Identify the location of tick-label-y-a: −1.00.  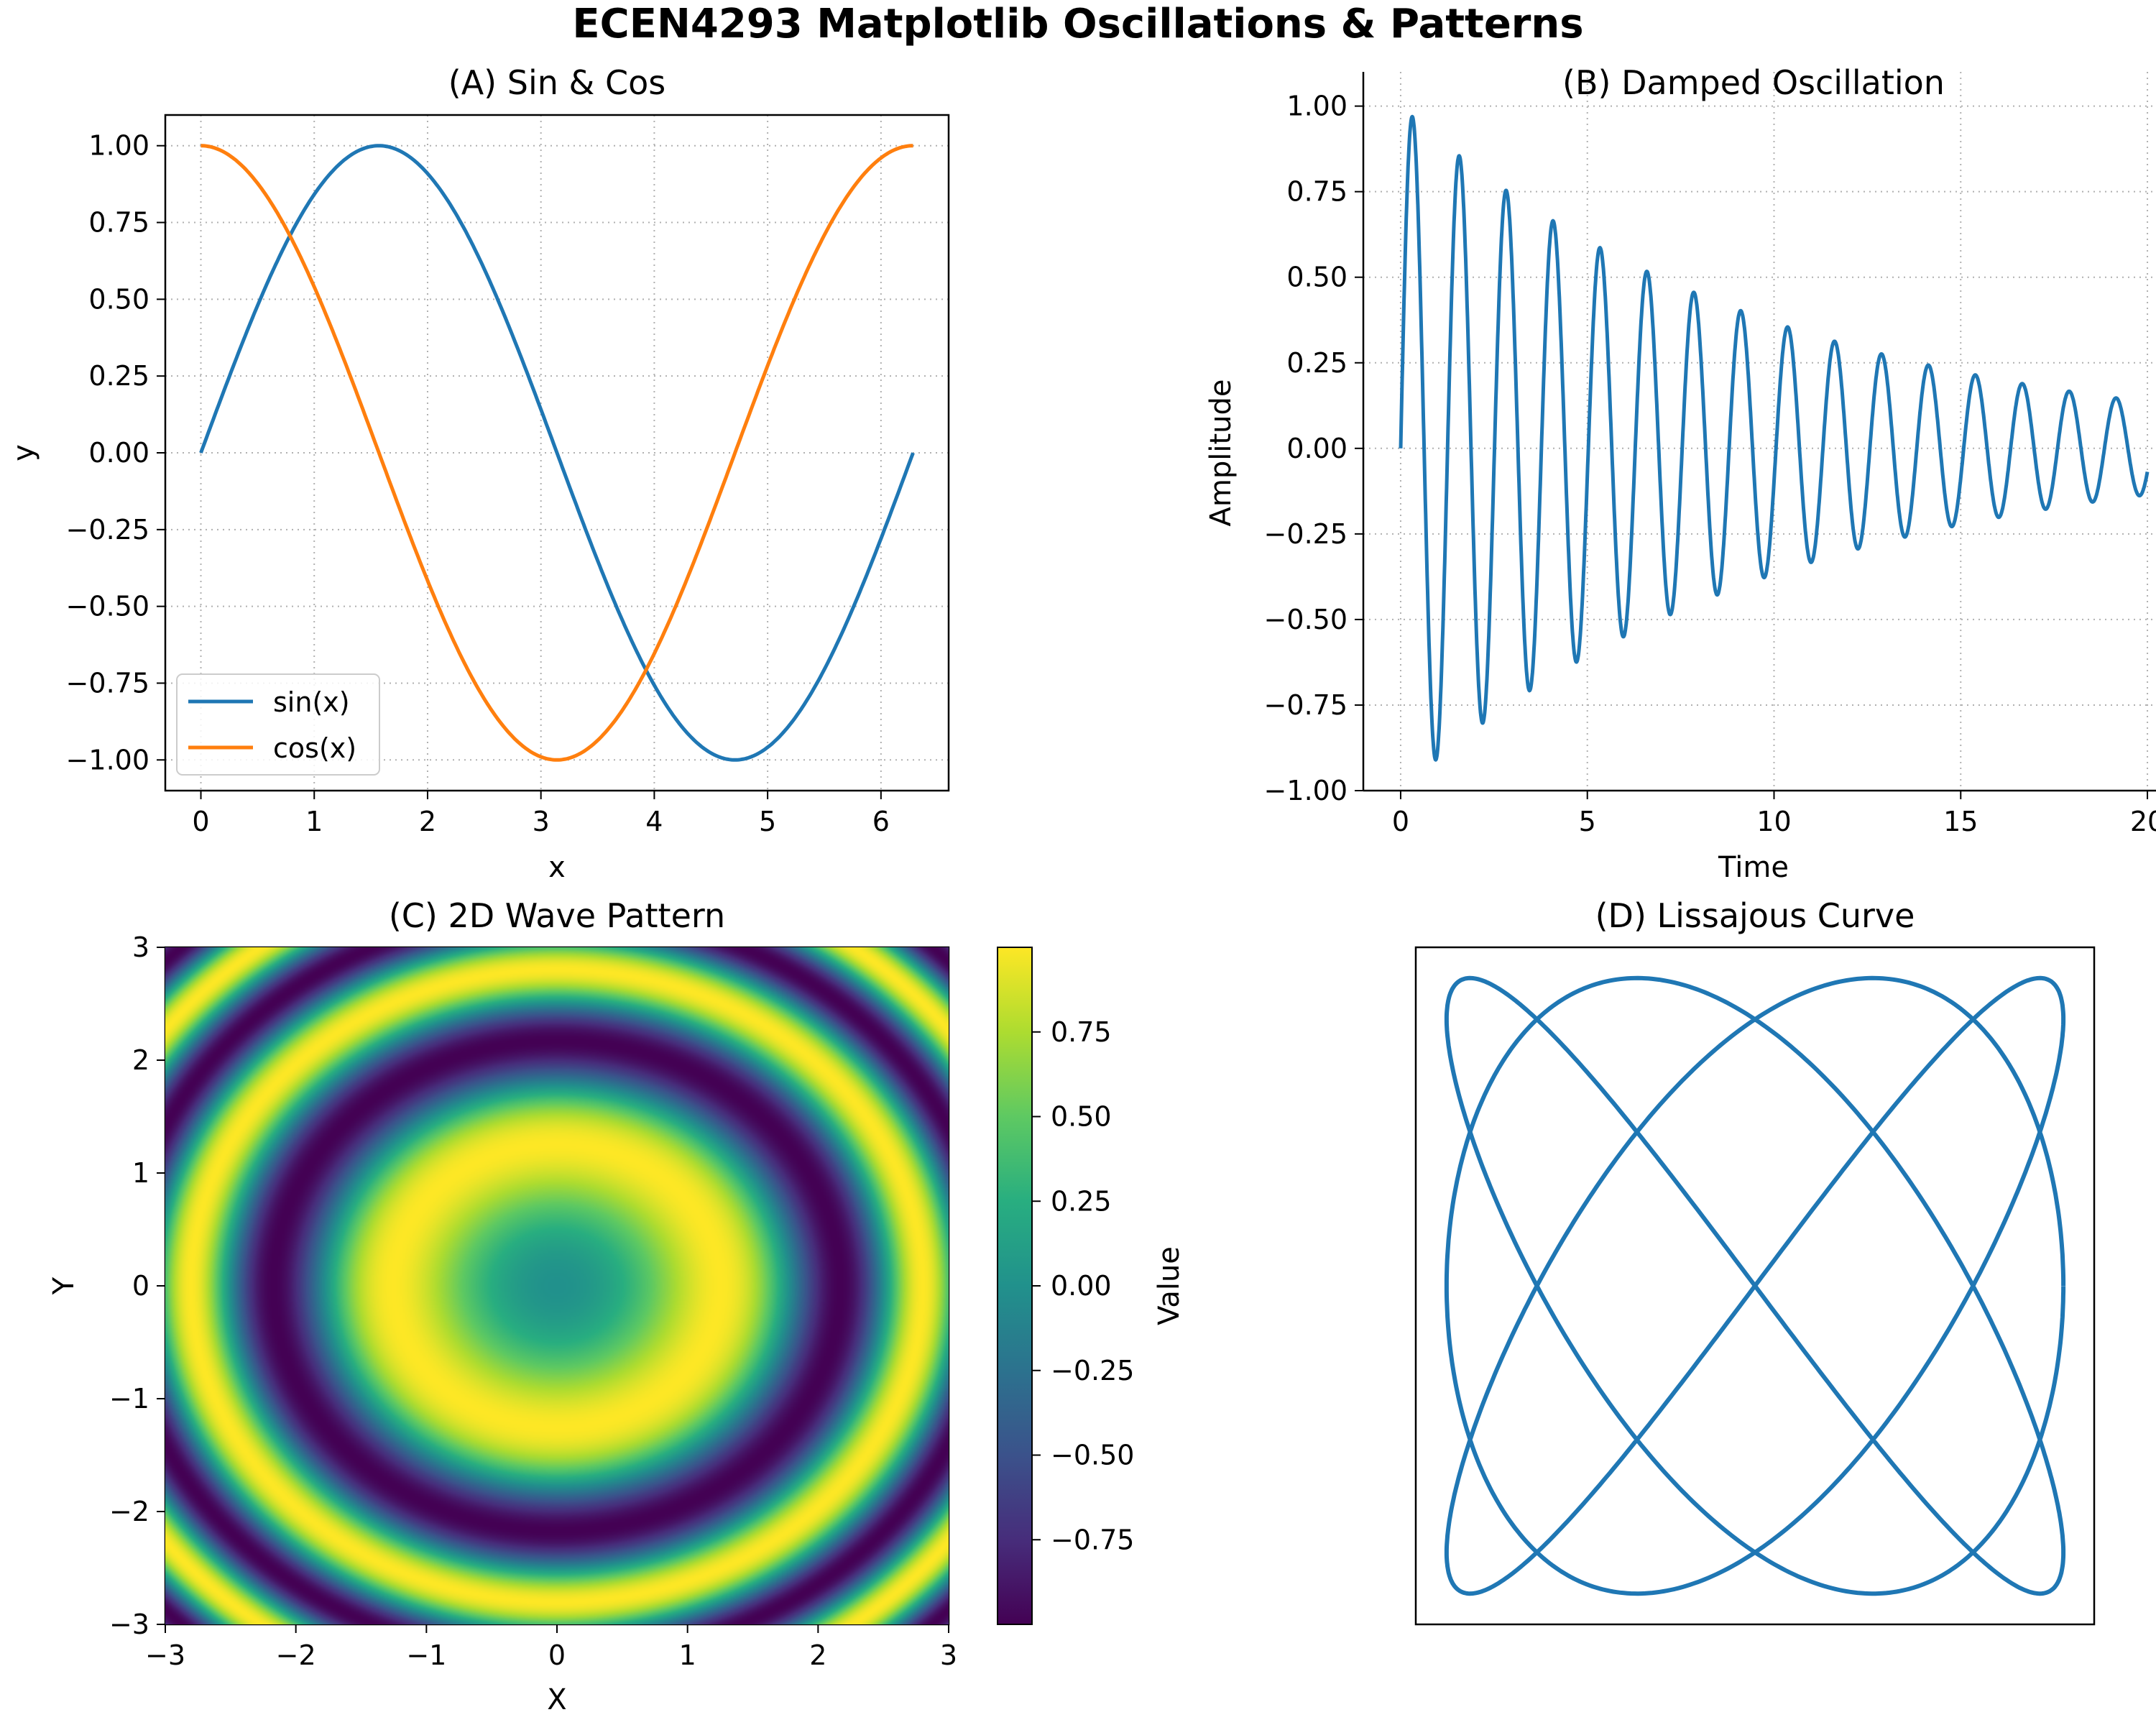
(108, 760).